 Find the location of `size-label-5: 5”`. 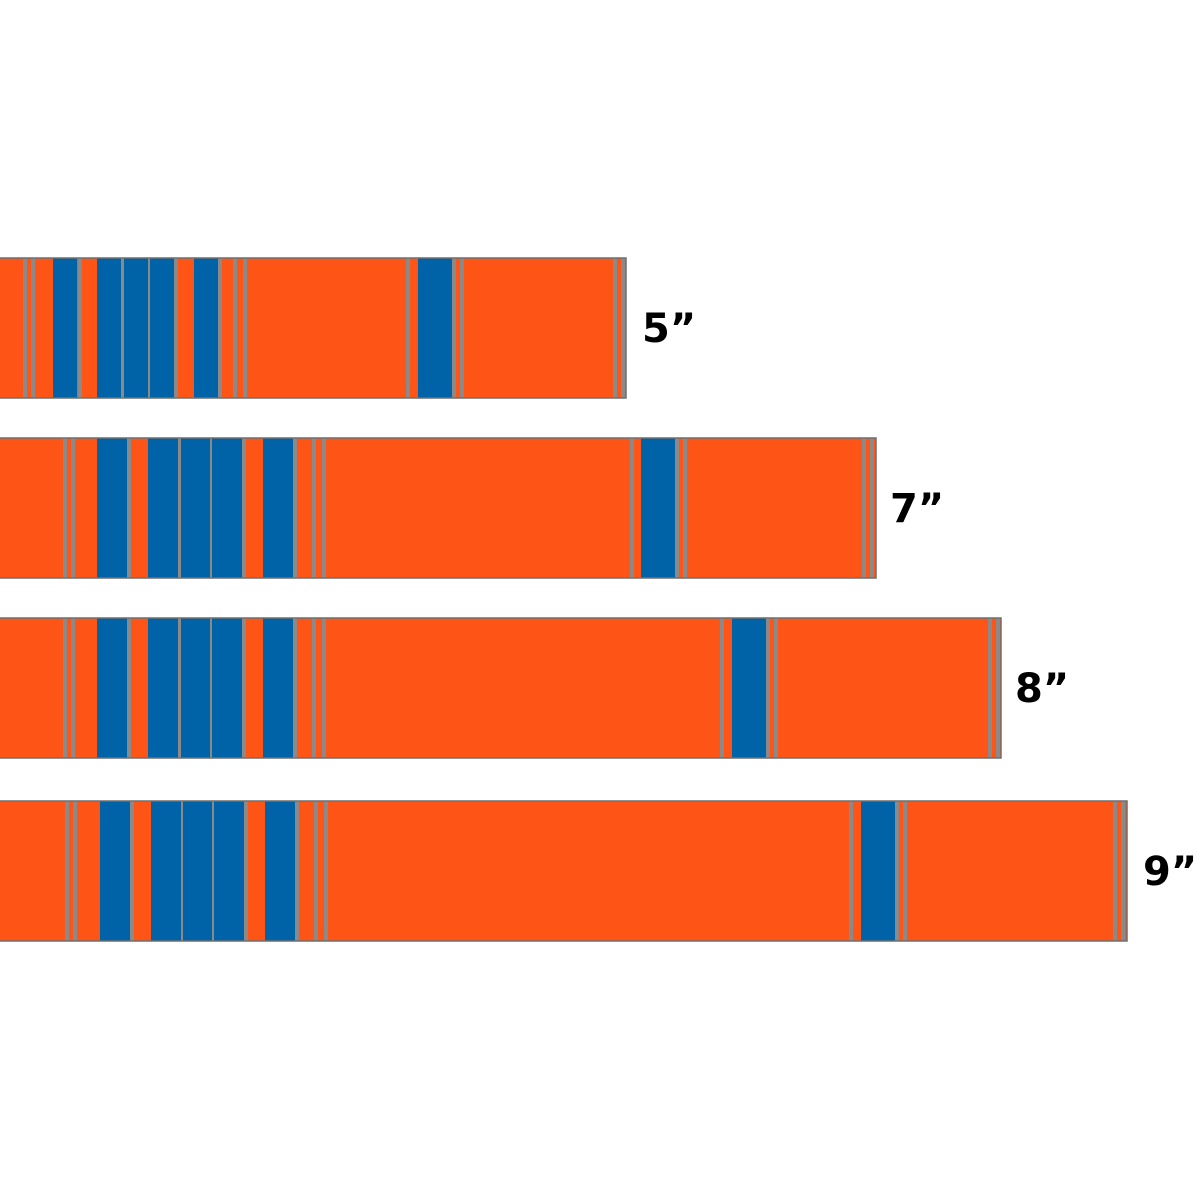

size-label-5: 5” is located at coordinates (669, 329).